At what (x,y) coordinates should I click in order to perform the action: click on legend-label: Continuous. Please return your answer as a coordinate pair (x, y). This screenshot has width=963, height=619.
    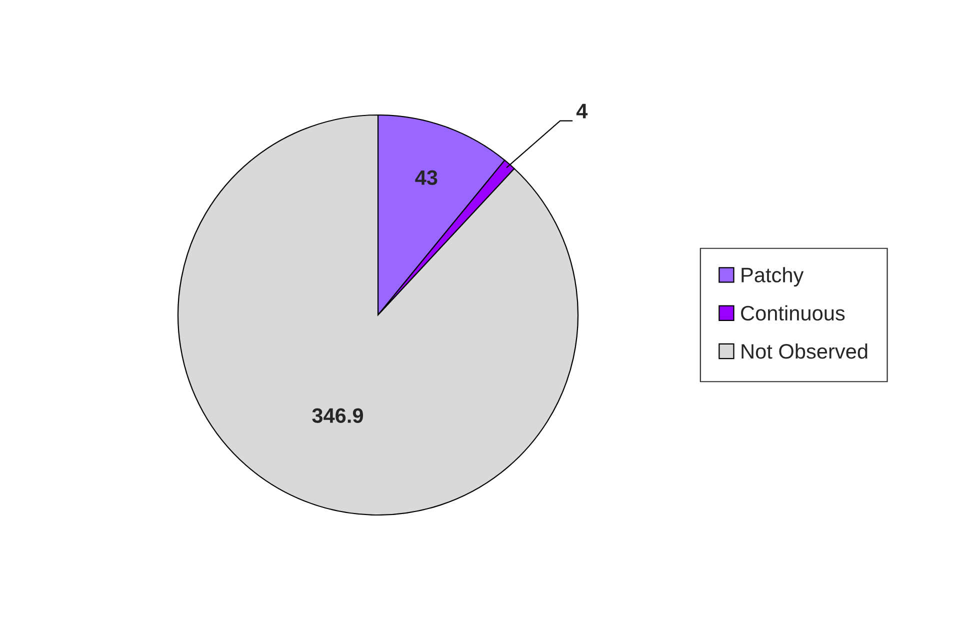
    Looking at the image, I should click on (793, 313).